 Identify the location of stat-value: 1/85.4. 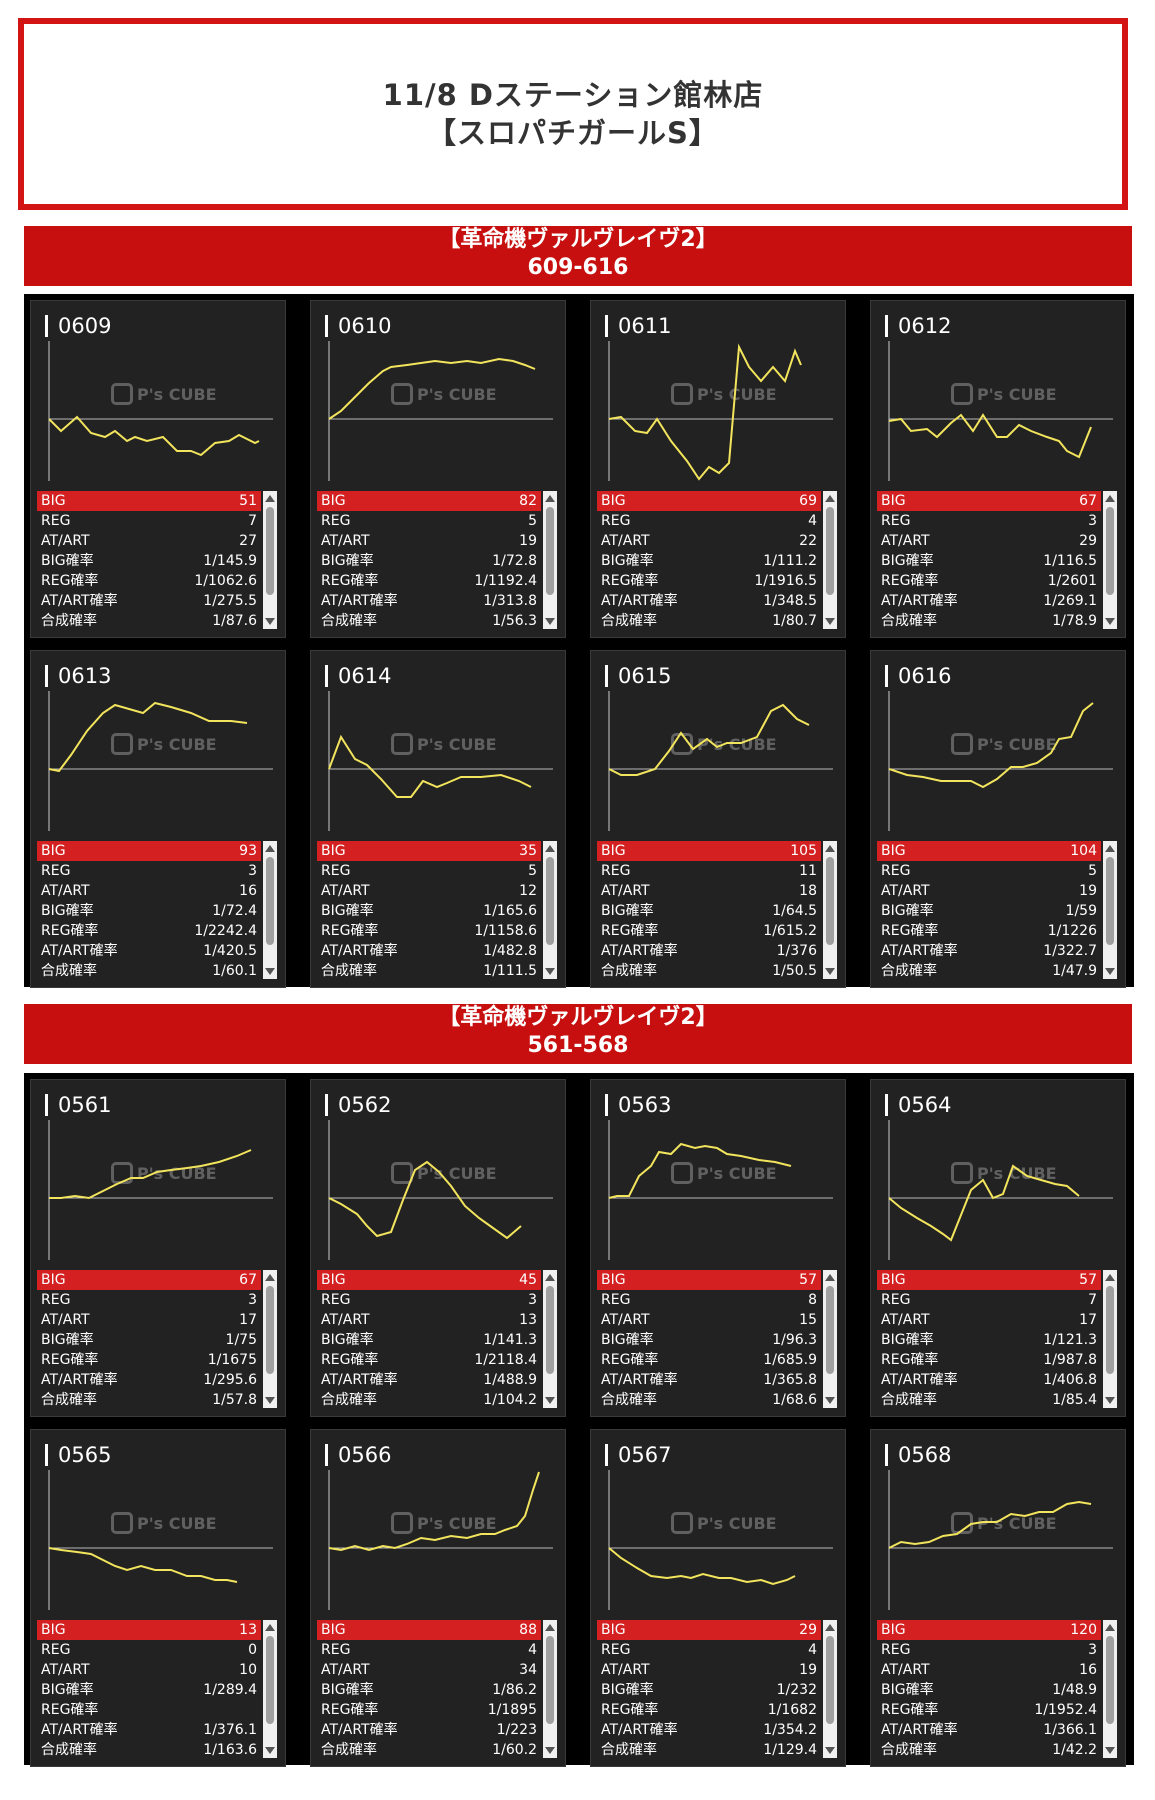
(1074, 1400).